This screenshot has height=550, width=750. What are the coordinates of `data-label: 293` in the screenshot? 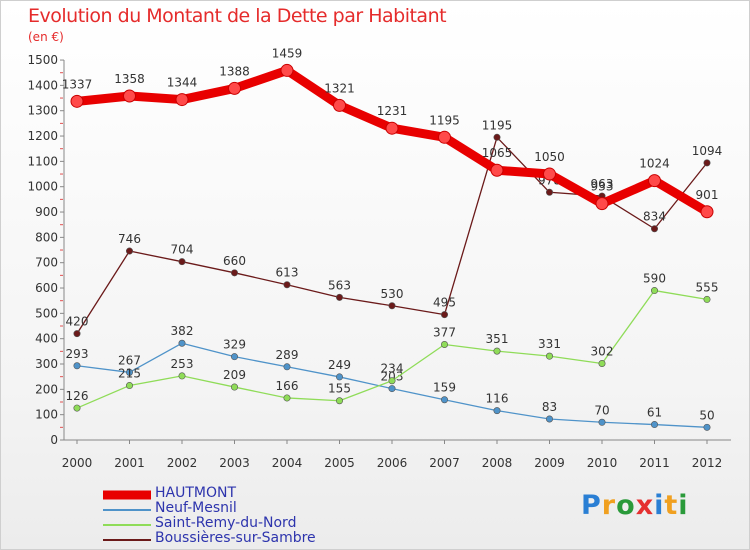 It's located at (77, 354).